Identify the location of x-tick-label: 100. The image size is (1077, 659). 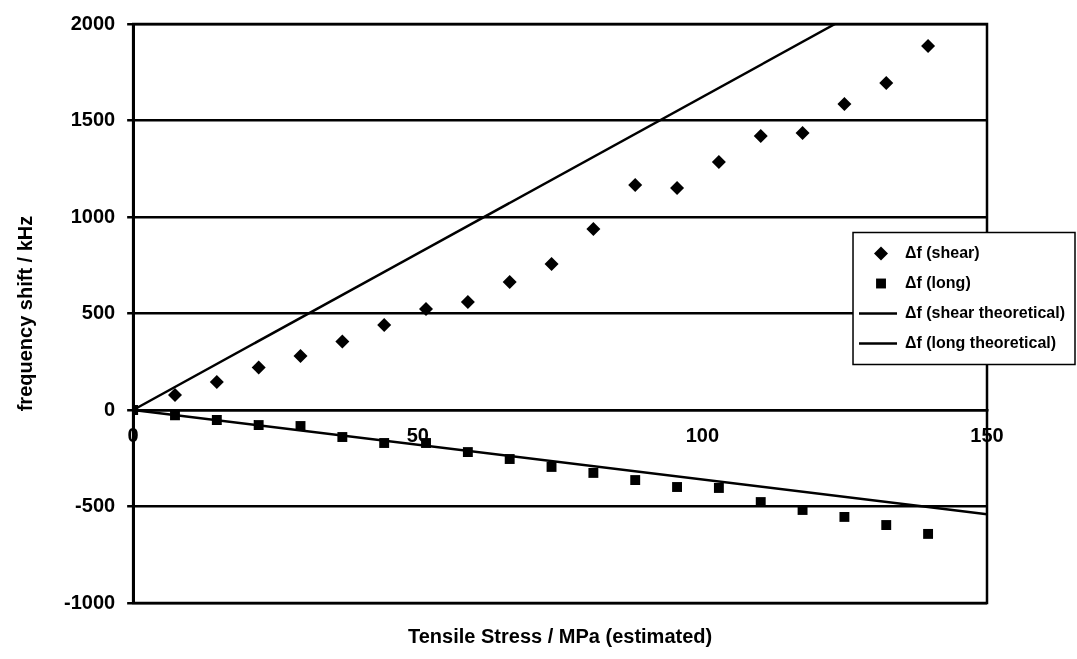
(702, 434).